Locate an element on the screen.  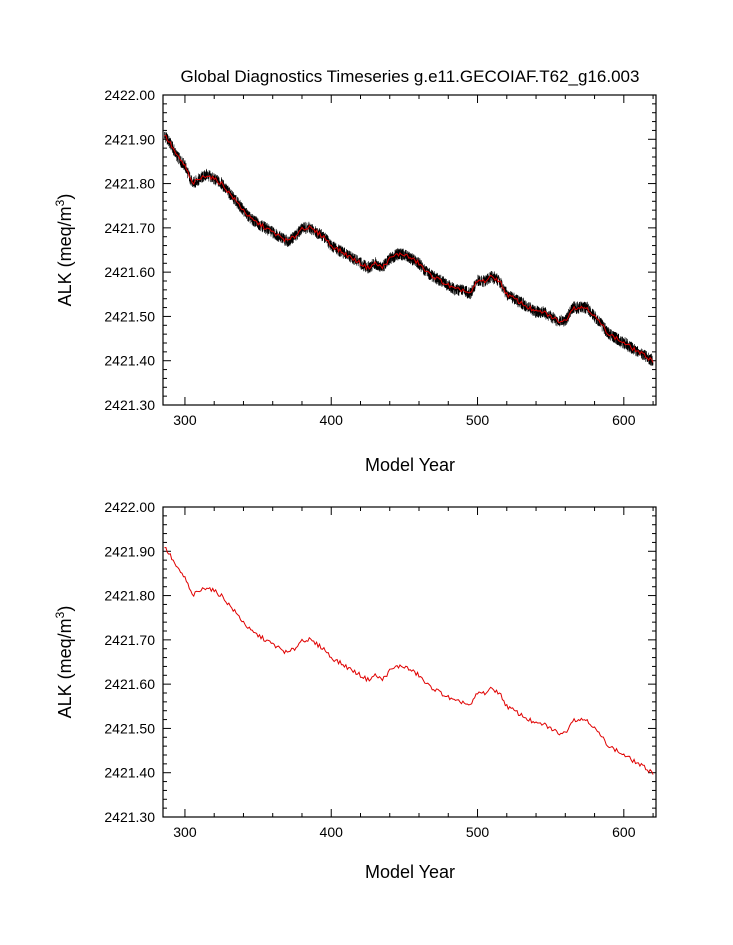
y-axis-title-bottom: ALK (meq/m3) is located at coordinates (64, 662).